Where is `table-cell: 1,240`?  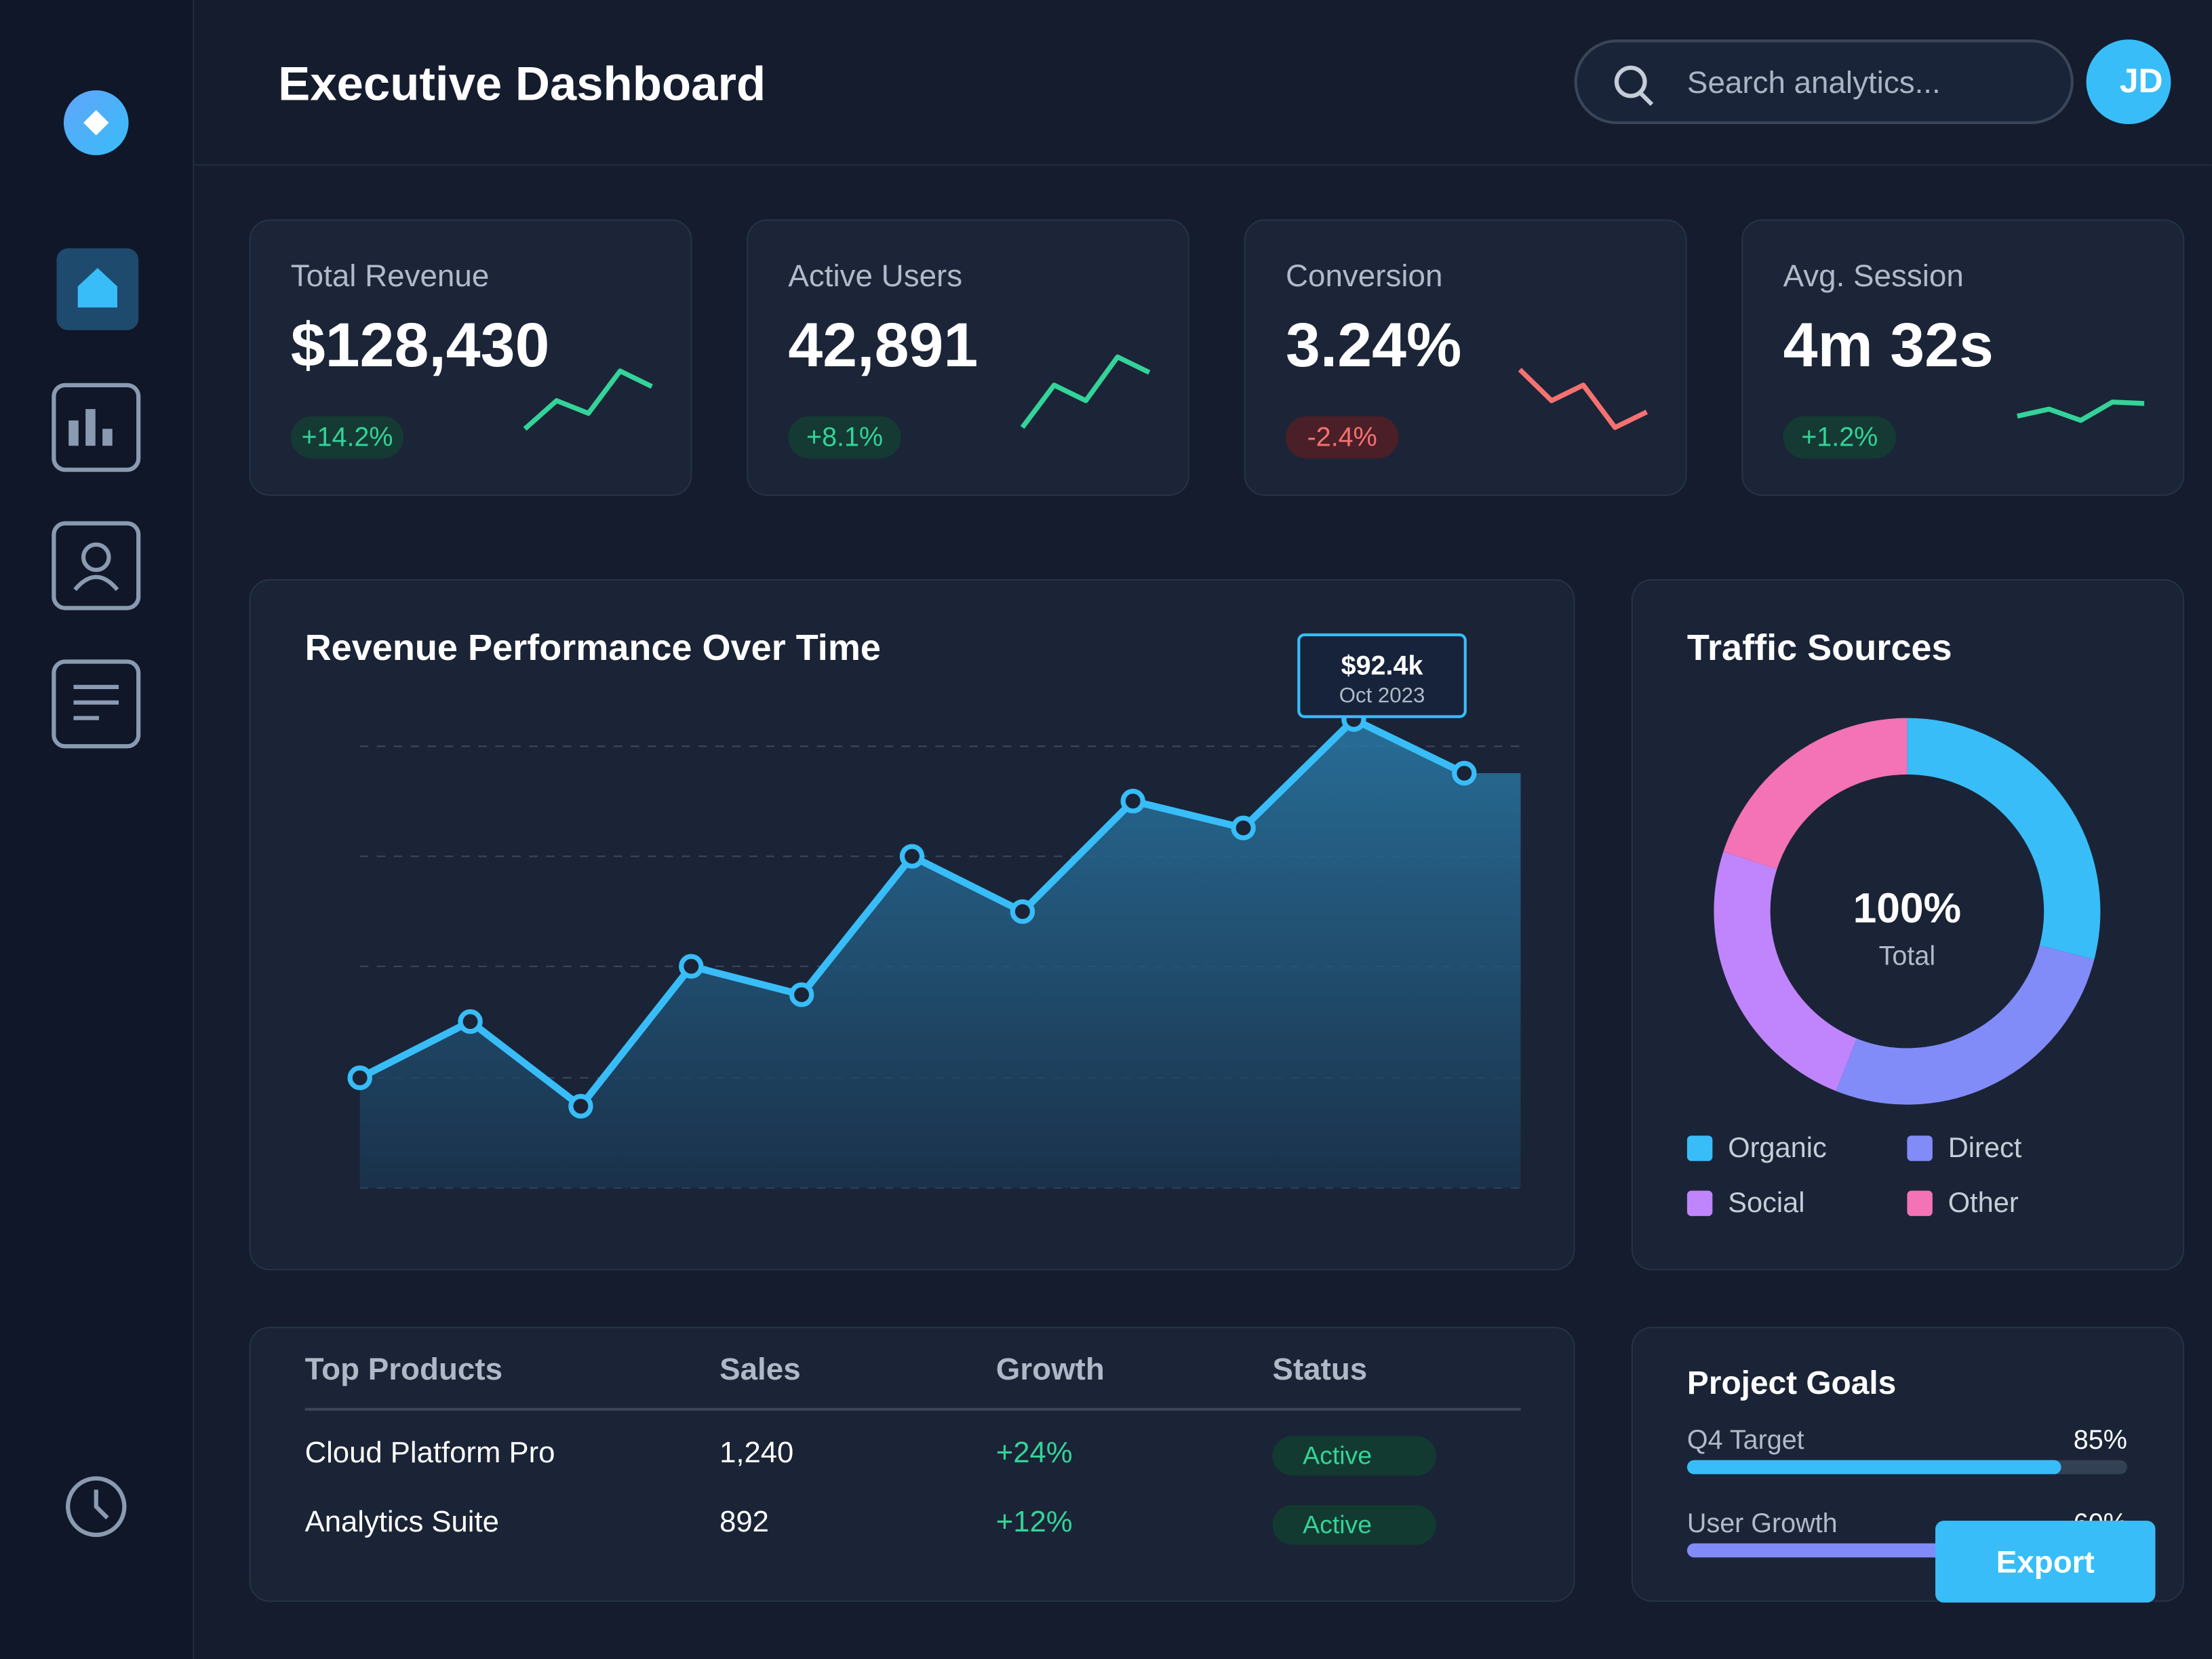 table-cell: 1,240 is located at coordinates (756, 1452).